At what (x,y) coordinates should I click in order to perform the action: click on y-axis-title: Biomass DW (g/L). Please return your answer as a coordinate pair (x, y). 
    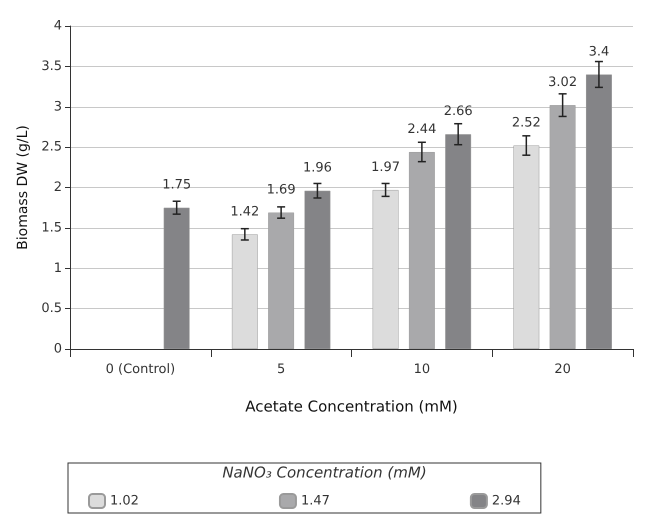
    Looking at the image, I should click on (23, 187).